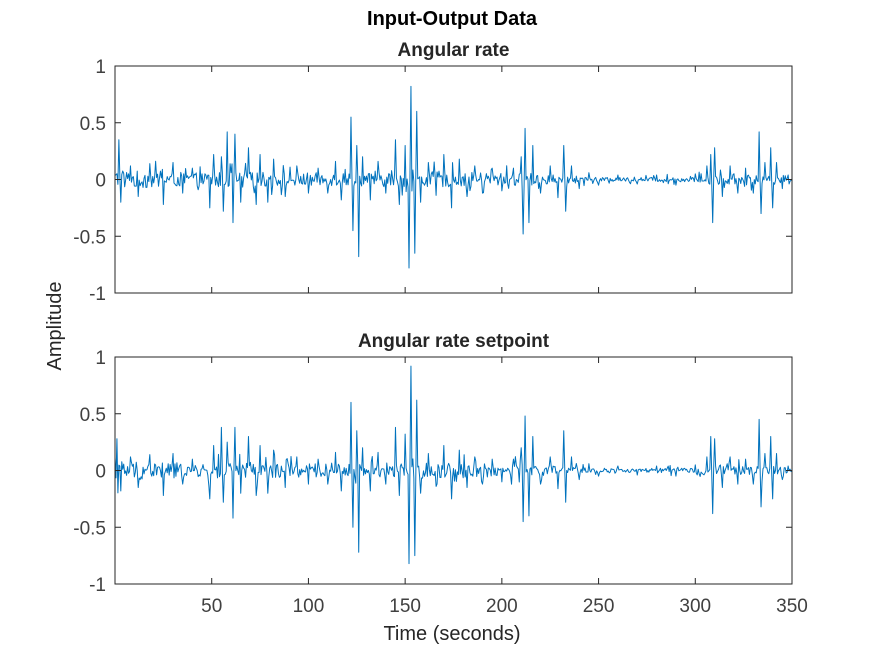  What do you see at coordinates (211, 606) in the screenshot?
I see `x-tick-label: 50` at bounding box center [211, 606].